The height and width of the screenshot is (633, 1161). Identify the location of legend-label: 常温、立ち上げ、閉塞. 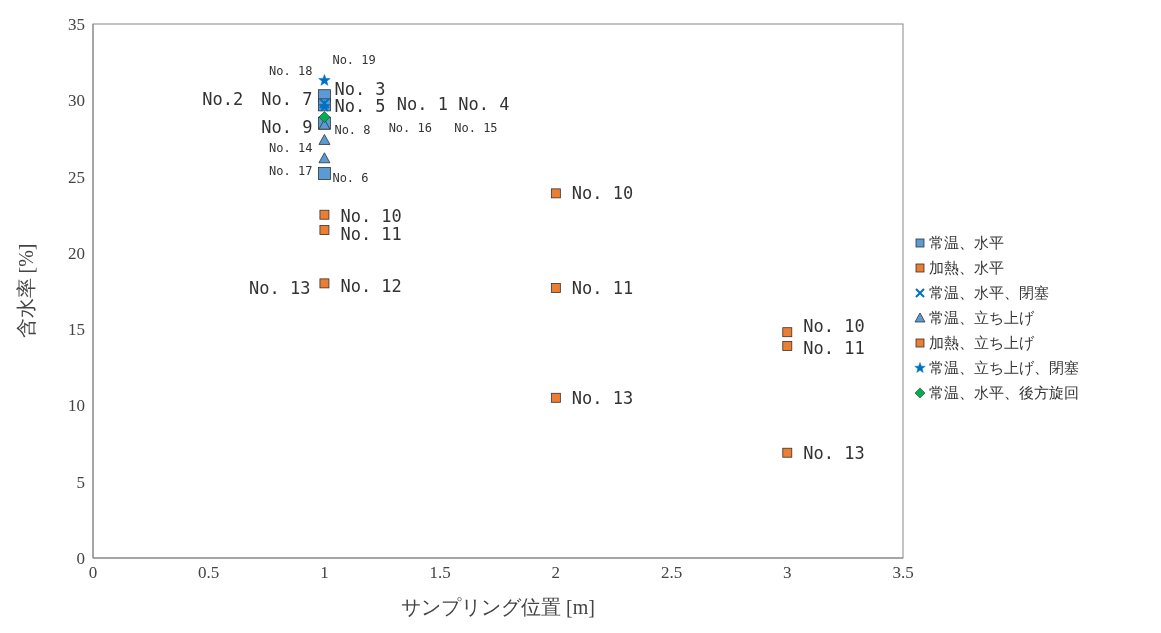
(1004, 368).